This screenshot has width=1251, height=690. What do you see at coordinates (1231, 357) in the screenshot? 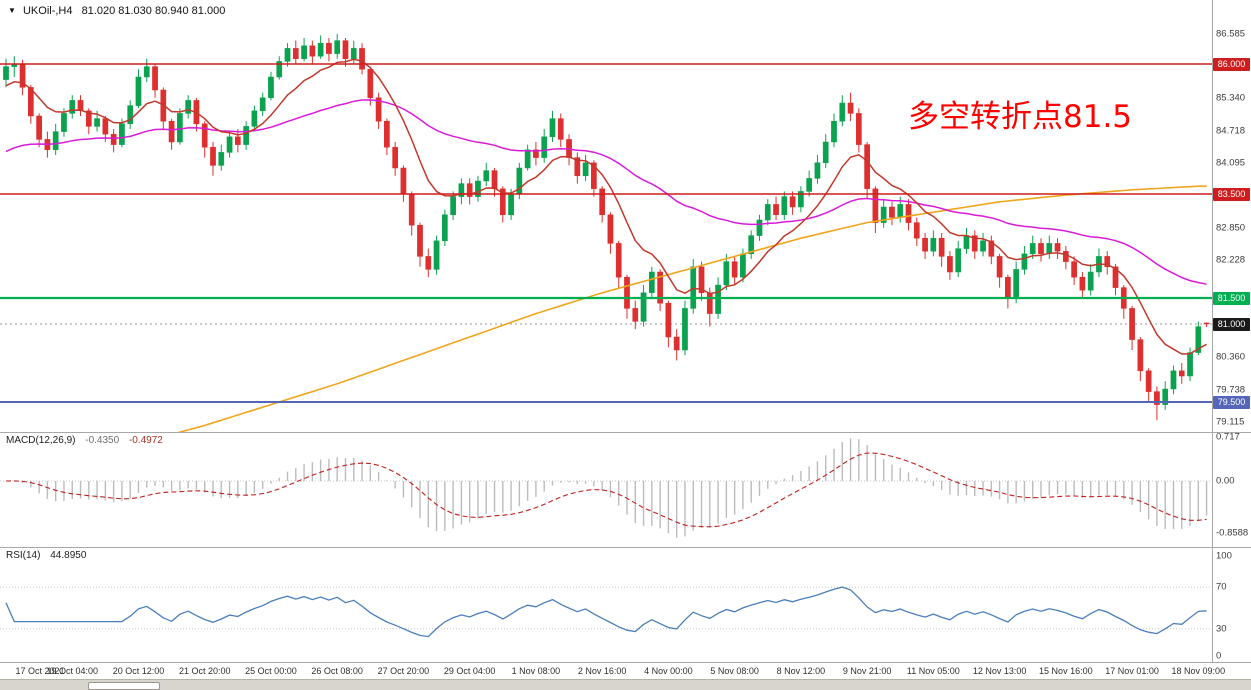
I see `price-axis-label: 80.360` at bounding box center [1231, 357].